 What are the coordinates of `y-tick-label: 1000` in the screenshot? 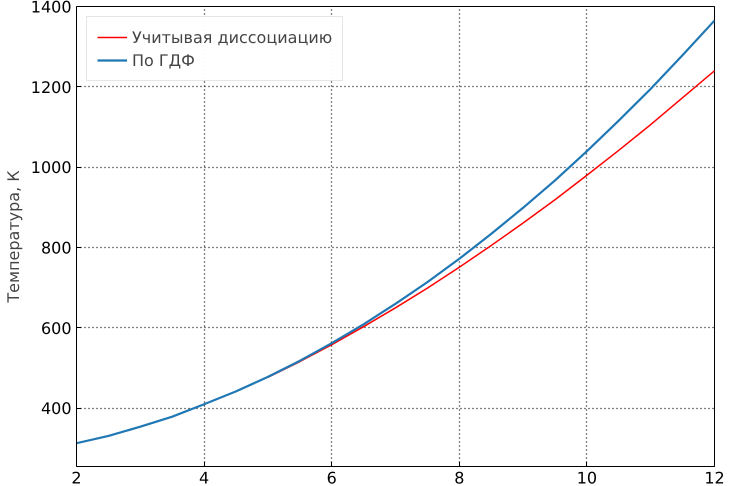 It's located at (51, 168).